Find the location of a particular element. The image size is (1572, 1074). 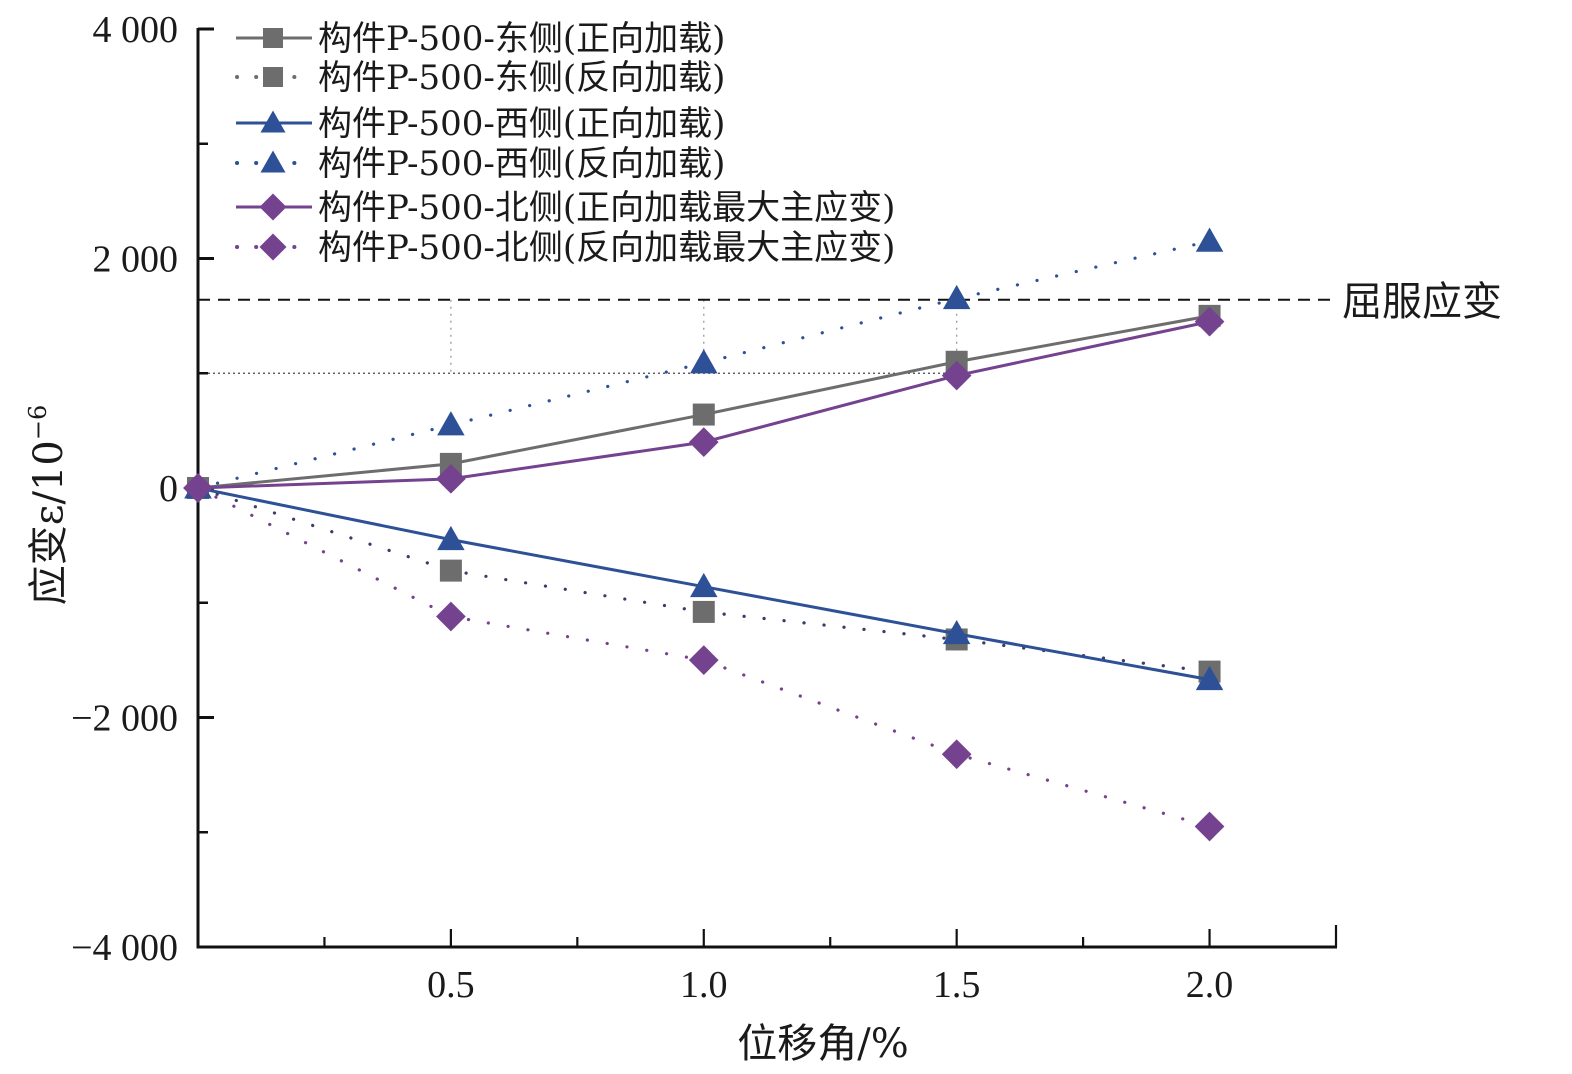

legend-item-4: 构件P-500-北侧(正向加载最大主应变) is located at coordinates (565, 208).